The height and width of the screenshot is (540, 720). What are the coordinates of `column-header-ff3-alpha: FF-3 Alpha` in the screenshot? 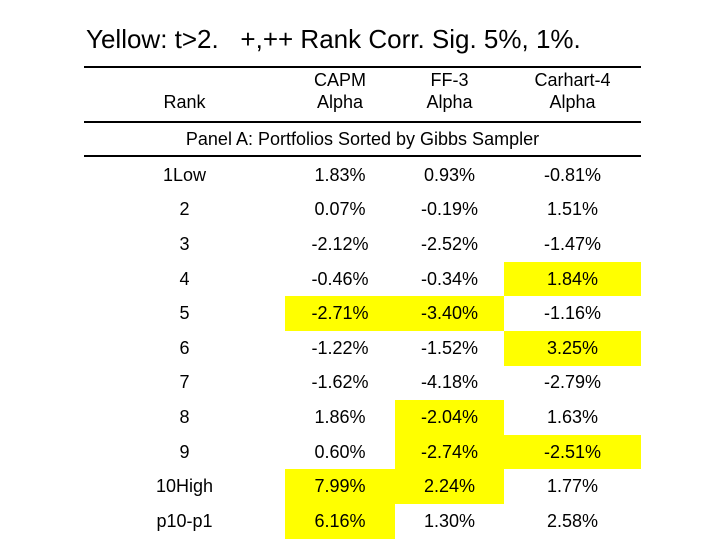 It's located at (449, 94).